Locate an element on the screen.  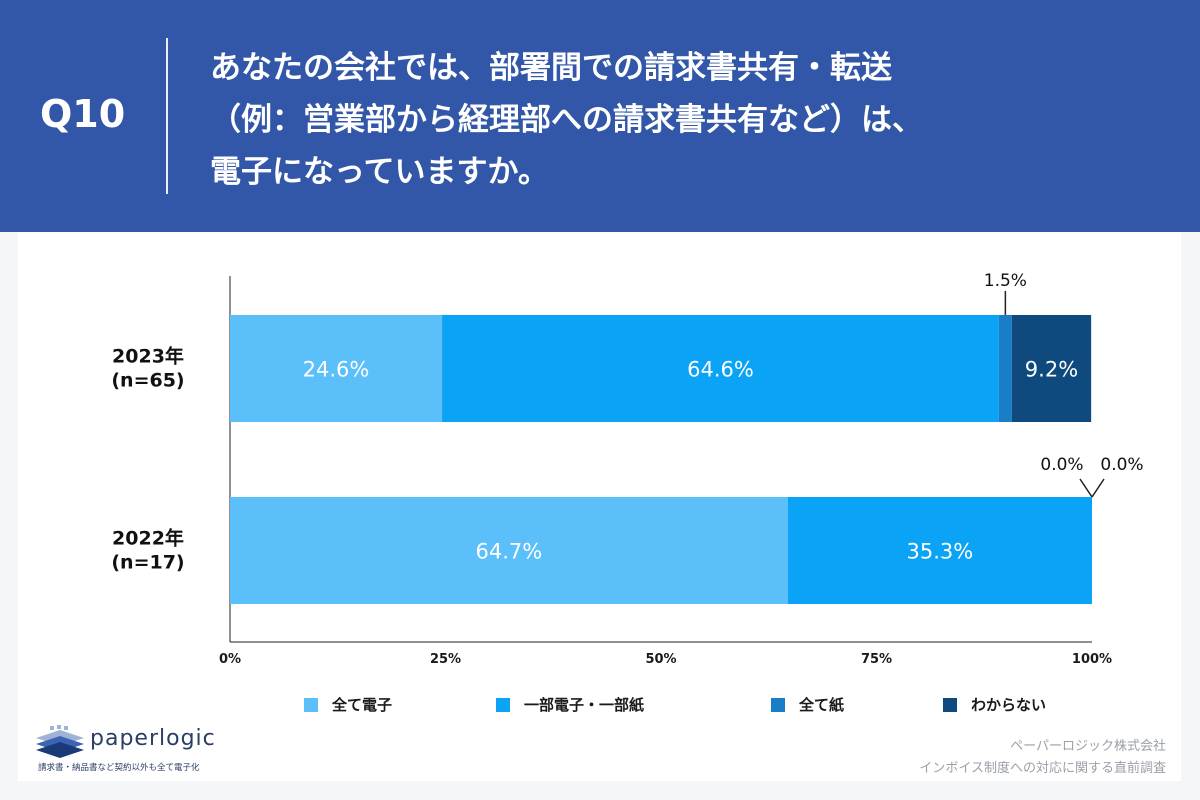
data-label: 64.6% is located at coordinates (720, 370).